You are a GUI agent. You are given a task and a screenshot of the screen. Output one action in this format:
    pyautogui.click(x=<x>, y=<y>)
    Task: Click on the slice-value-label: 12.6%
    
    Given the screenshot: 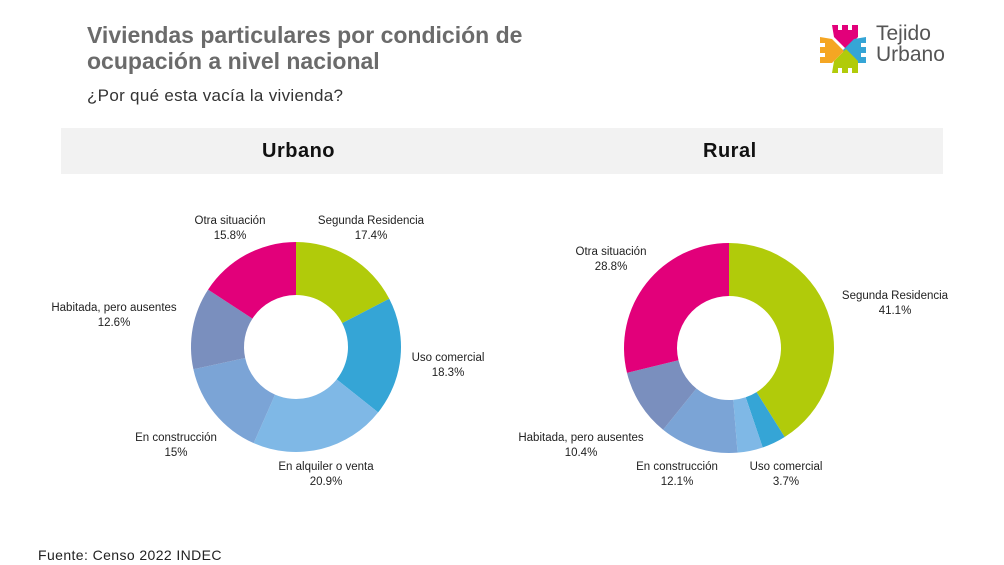 What is the action you would take?
    pyautogui.click(x=114, y=323)
    